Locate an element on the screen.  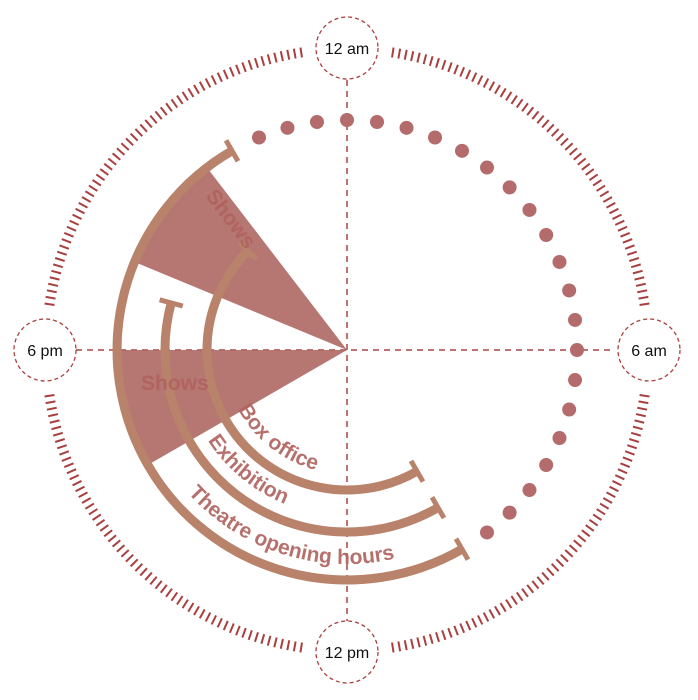
hour-label: 12 am is located at coordinates (347, 49).